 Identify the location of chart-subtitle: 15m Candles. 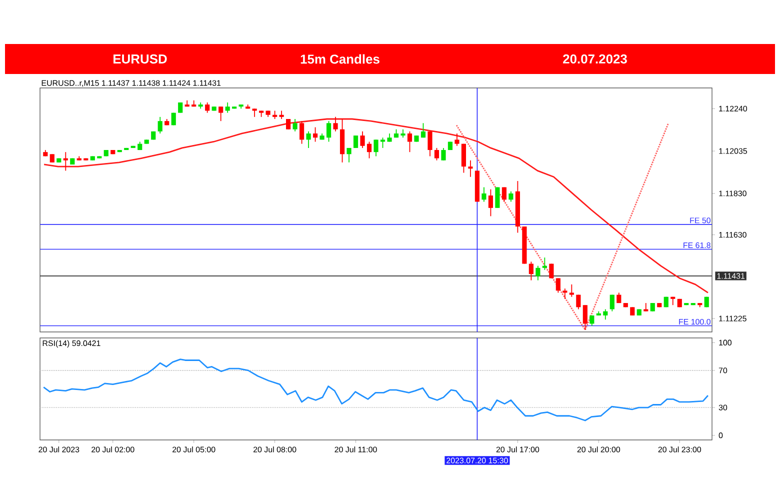
(340, 59).